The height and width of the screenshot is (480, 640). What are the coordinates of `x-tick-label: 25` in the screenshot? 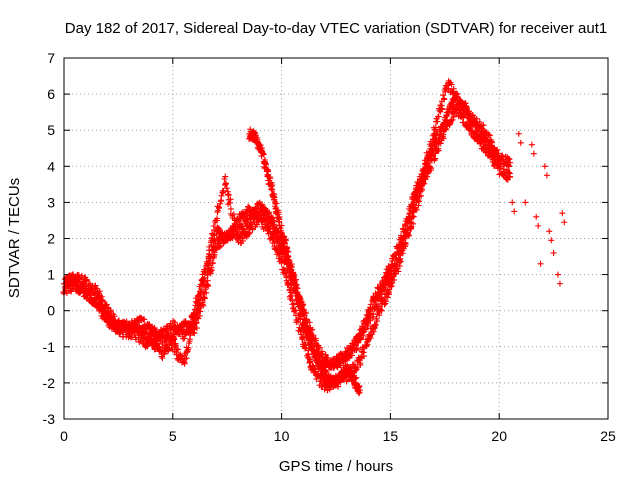 It's located at (608, 436).